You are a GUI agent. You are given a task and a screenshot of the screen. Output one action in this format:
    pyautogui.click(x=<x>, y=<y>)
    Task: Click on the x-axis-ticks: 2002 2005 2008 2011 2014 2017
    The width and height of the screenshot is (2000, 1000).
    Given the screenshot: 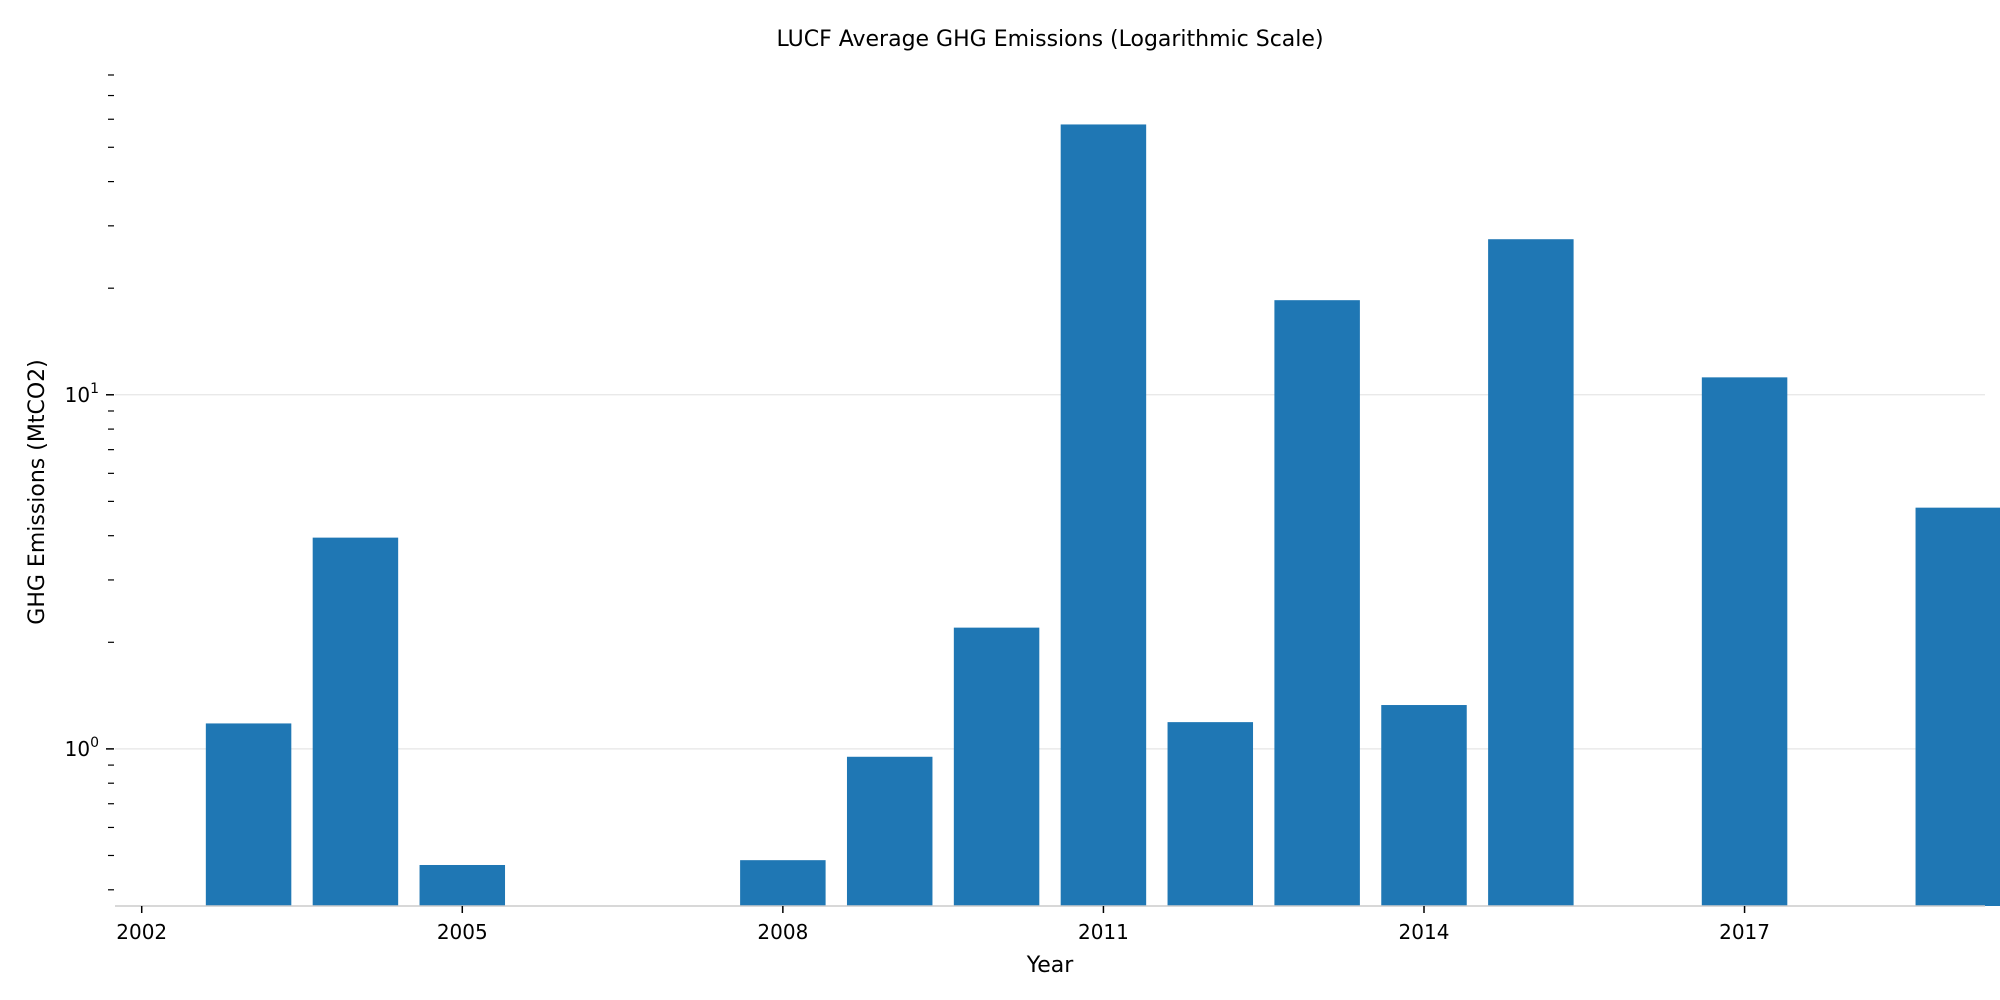 What is the action you would take?
    pyautogui.click(x=943, y=925)
    